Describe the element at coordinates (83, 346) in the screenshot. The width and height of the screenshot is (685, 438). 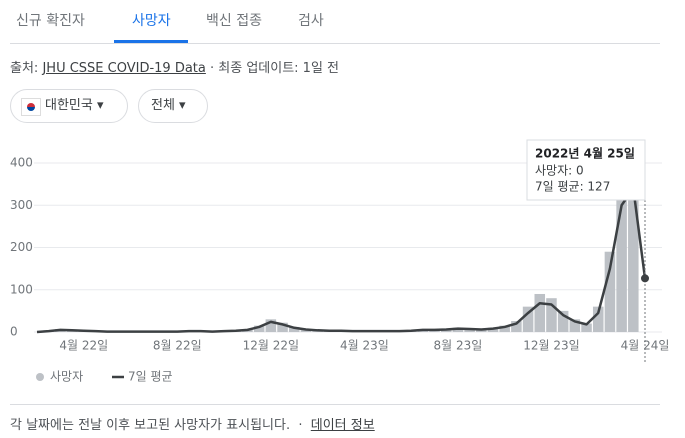
I see `x-tick-label: 4월 22일` at that location.